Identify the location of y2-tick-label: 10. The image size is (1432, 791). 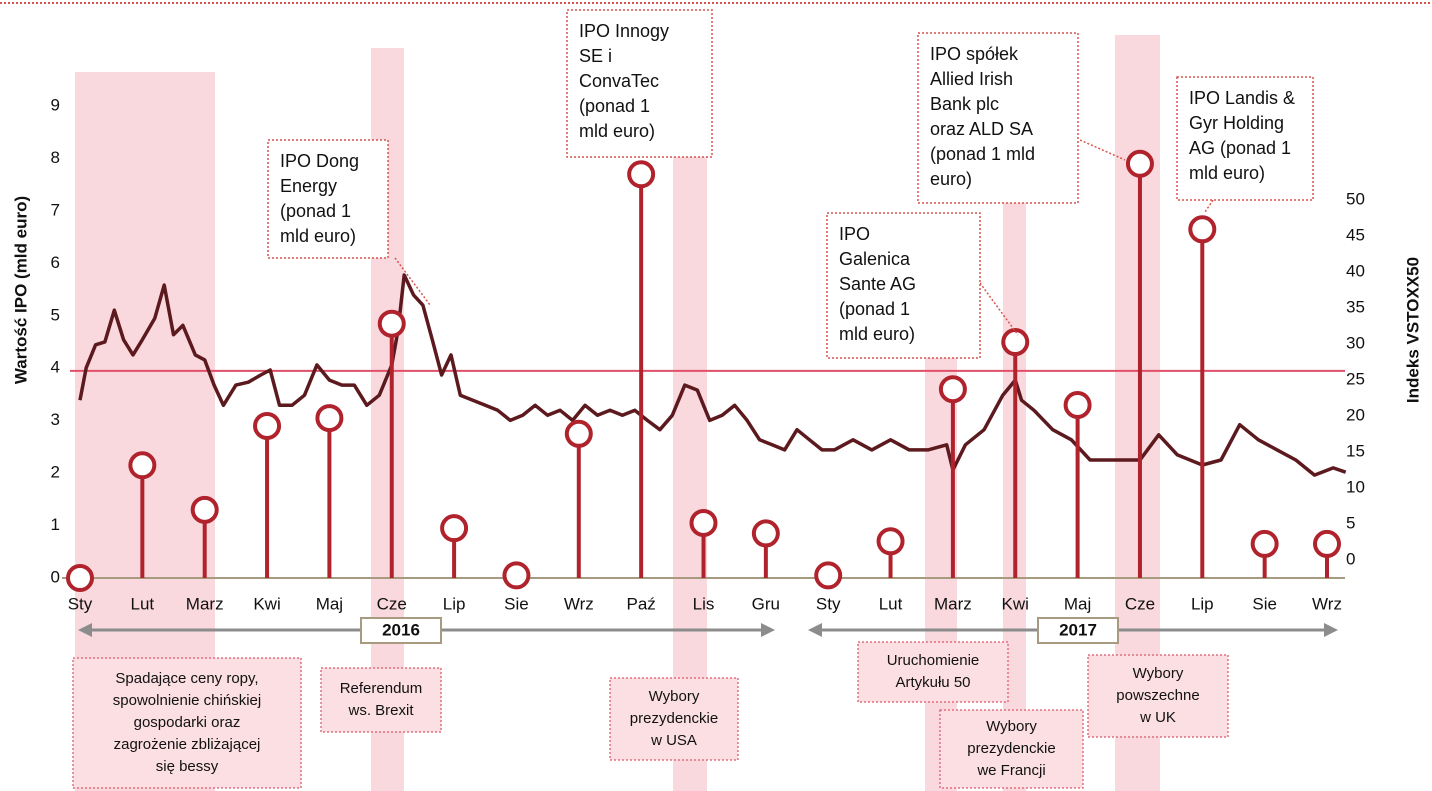
(1355, 487).